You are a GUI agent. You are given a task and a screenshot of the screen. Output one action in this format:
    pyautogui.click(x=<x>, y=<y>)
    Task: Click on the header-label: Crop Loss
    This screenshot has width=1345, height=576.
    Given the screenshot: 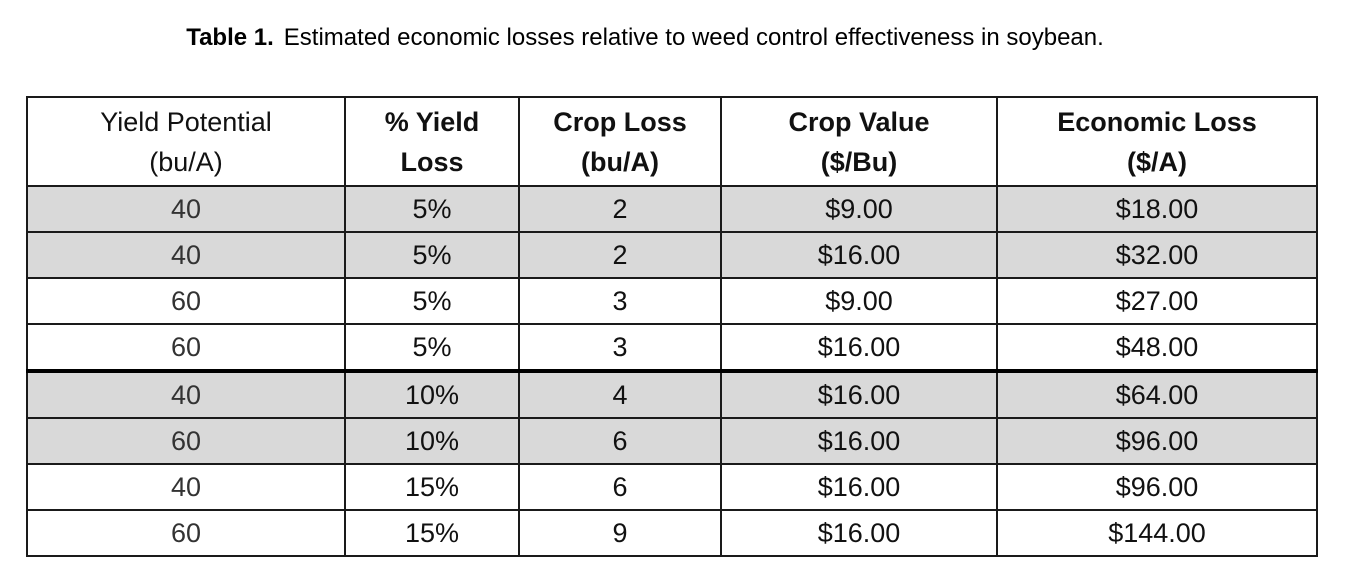 What is the action you would take?
    pyautogui.click(x=620, y=121)
    